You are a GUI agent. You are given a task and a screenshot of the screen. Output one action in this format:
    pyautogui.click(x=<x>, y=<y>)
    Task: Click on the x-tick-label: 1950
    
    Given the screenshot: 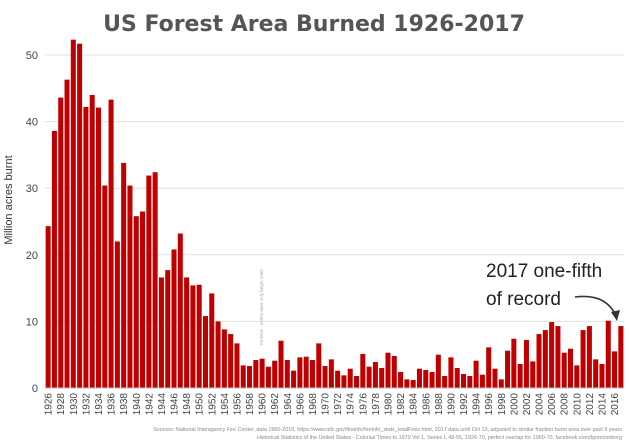 What is the action you would take?
    pyautogui.click(x=200, y=404)
    